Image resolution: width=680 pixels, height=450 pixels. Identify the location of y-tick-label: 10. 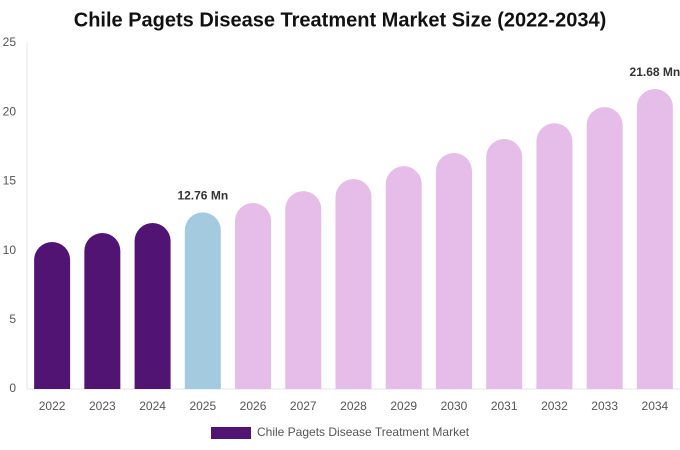
(10, 250).